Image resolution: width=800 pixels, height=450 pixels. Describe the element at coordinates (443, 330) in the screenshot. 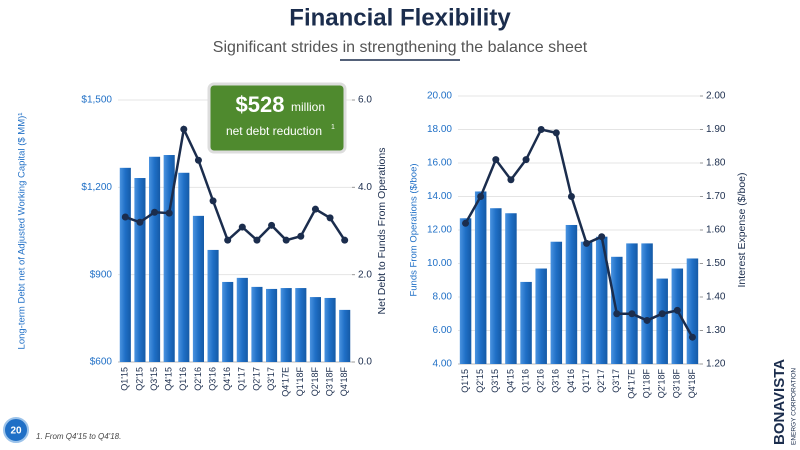

I see `y-tick-label: 6.00` at that location.